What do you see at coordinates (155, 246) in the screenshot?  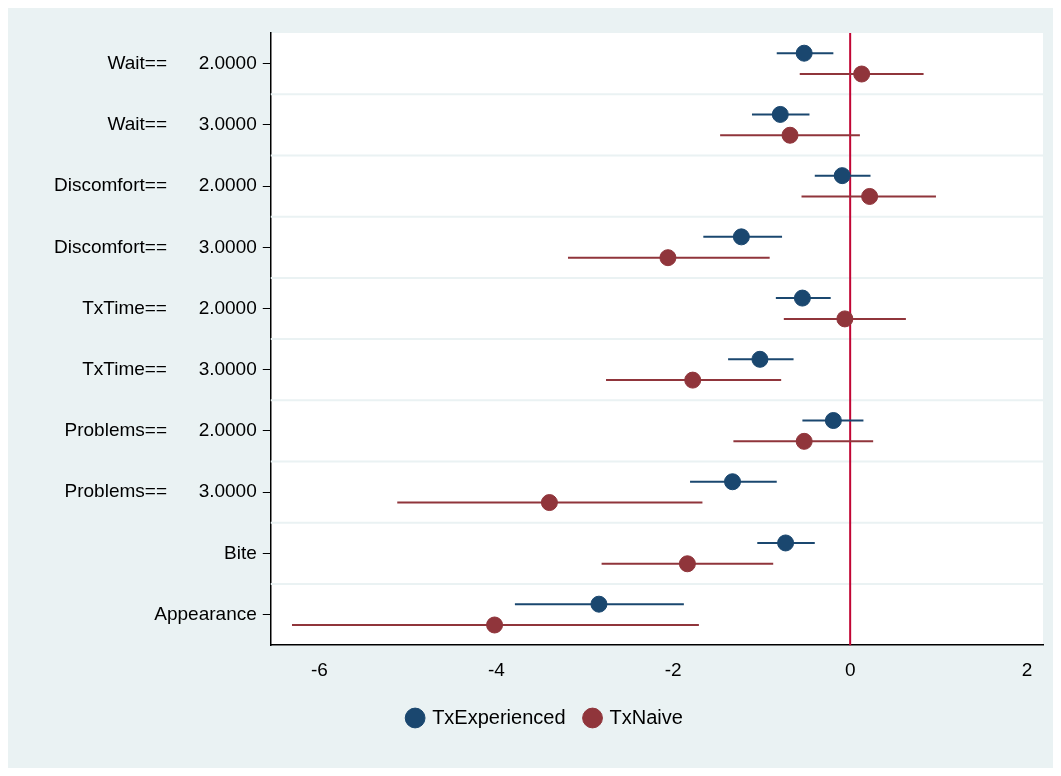 I see `y-tick-label: Discomfort== 3.0000` at bounding box center [155, 246].